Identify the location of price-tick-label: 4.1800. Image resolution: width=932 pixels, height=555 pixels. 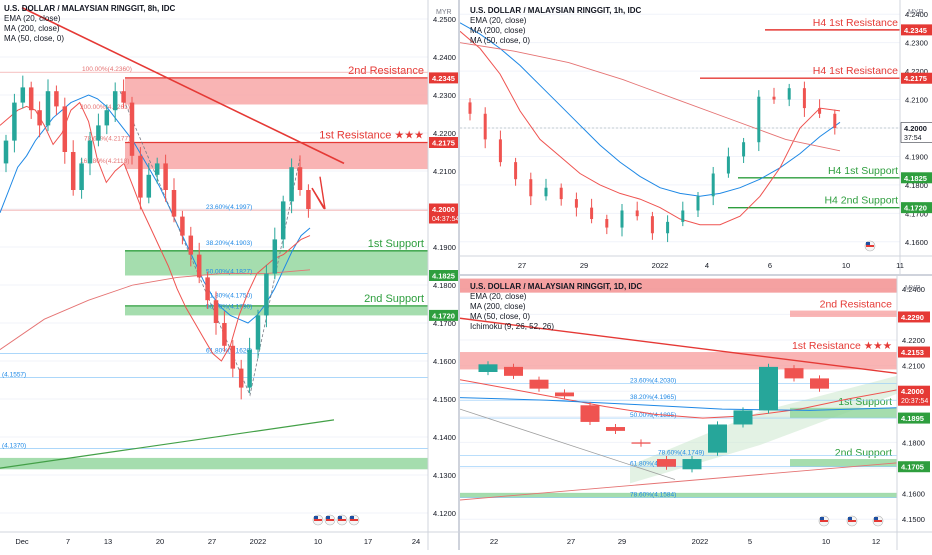
(916, 185).